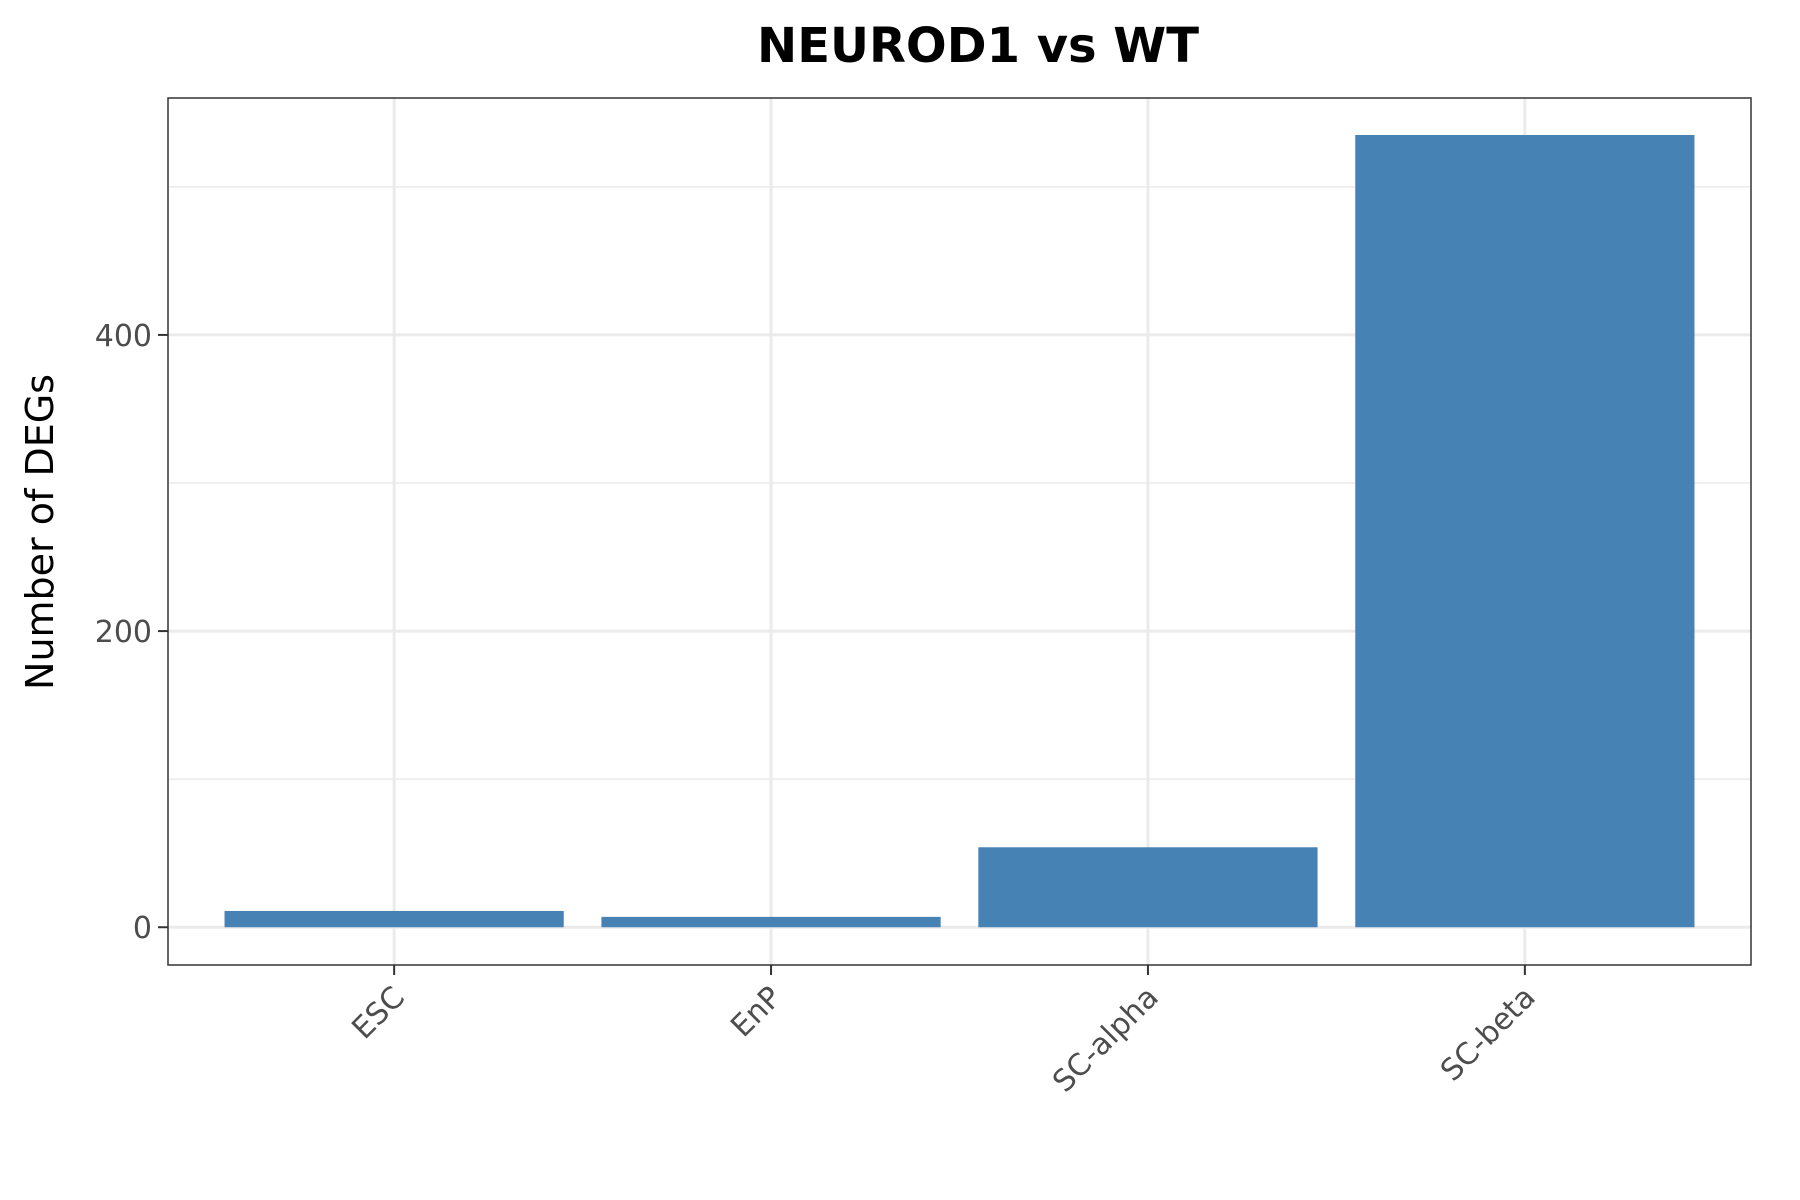  I want to click on x-tick-label: ESC, so click(378, 1013).